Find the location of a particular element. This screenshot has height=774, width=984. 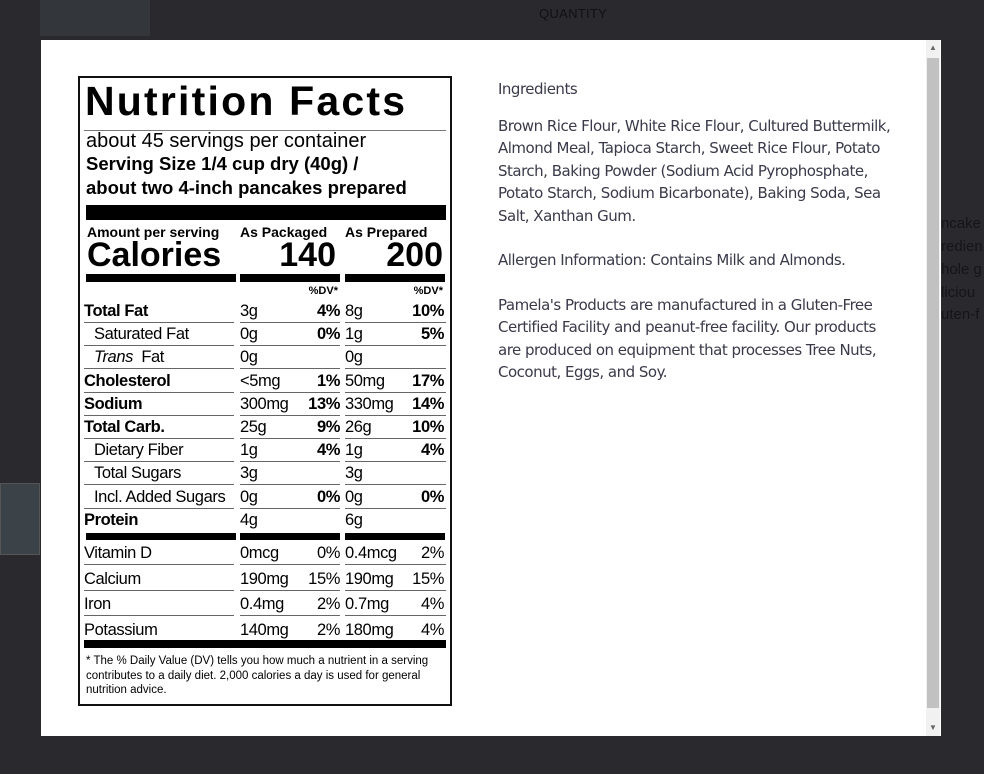

nutrient-row: Total Carb. 25g 9% 26g 10% is located at coordinates (265, 427).